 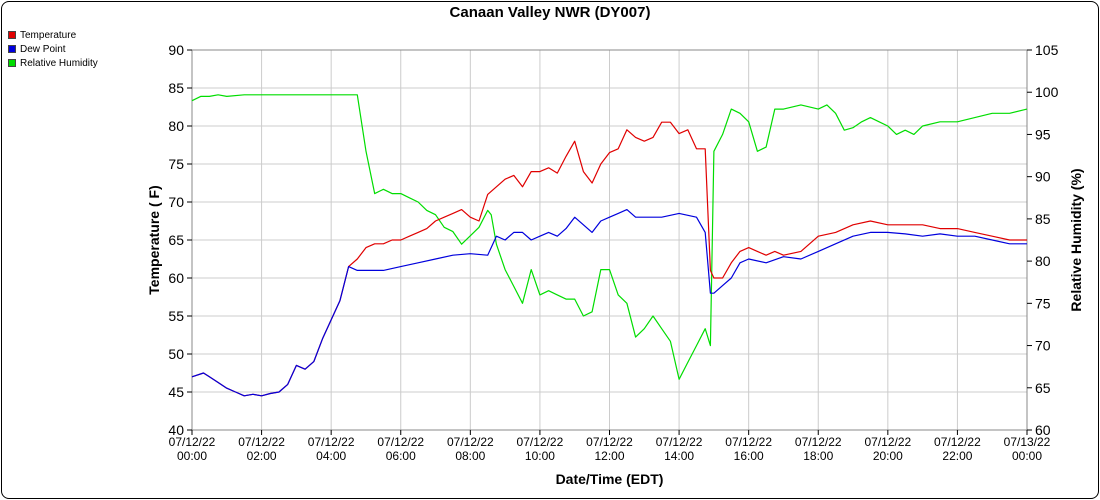 What do you see at coordinates (1047, 50) in the screenshot?
I see `right-tick-label: 105` at bounding box center [1047, 50].